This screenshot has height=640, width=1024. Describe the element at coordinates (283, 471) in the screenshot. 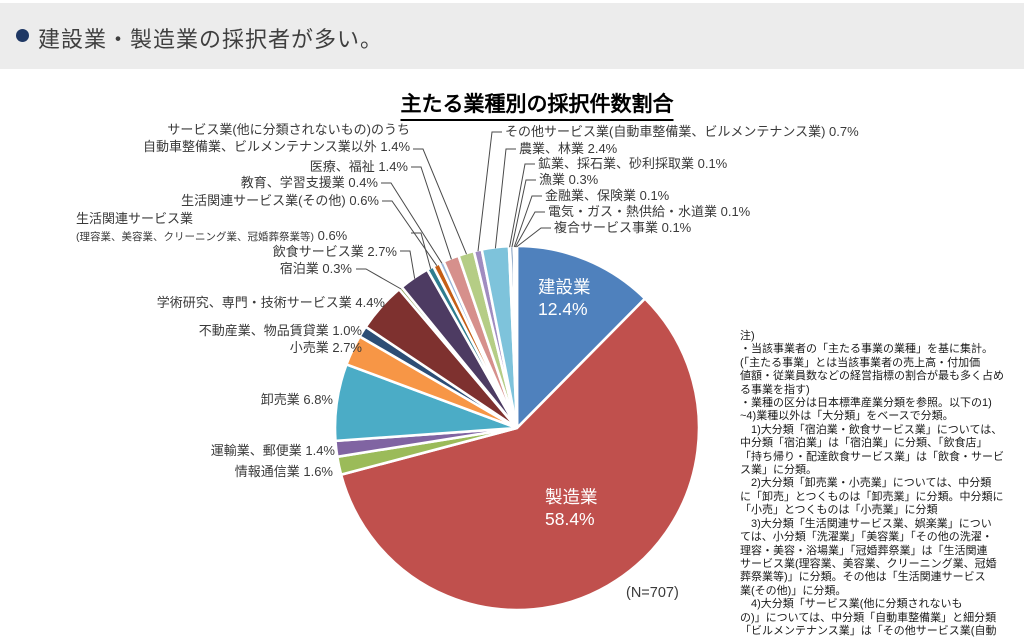

I see `callout-information-communication: 情報通信業 1.6%` at that location.